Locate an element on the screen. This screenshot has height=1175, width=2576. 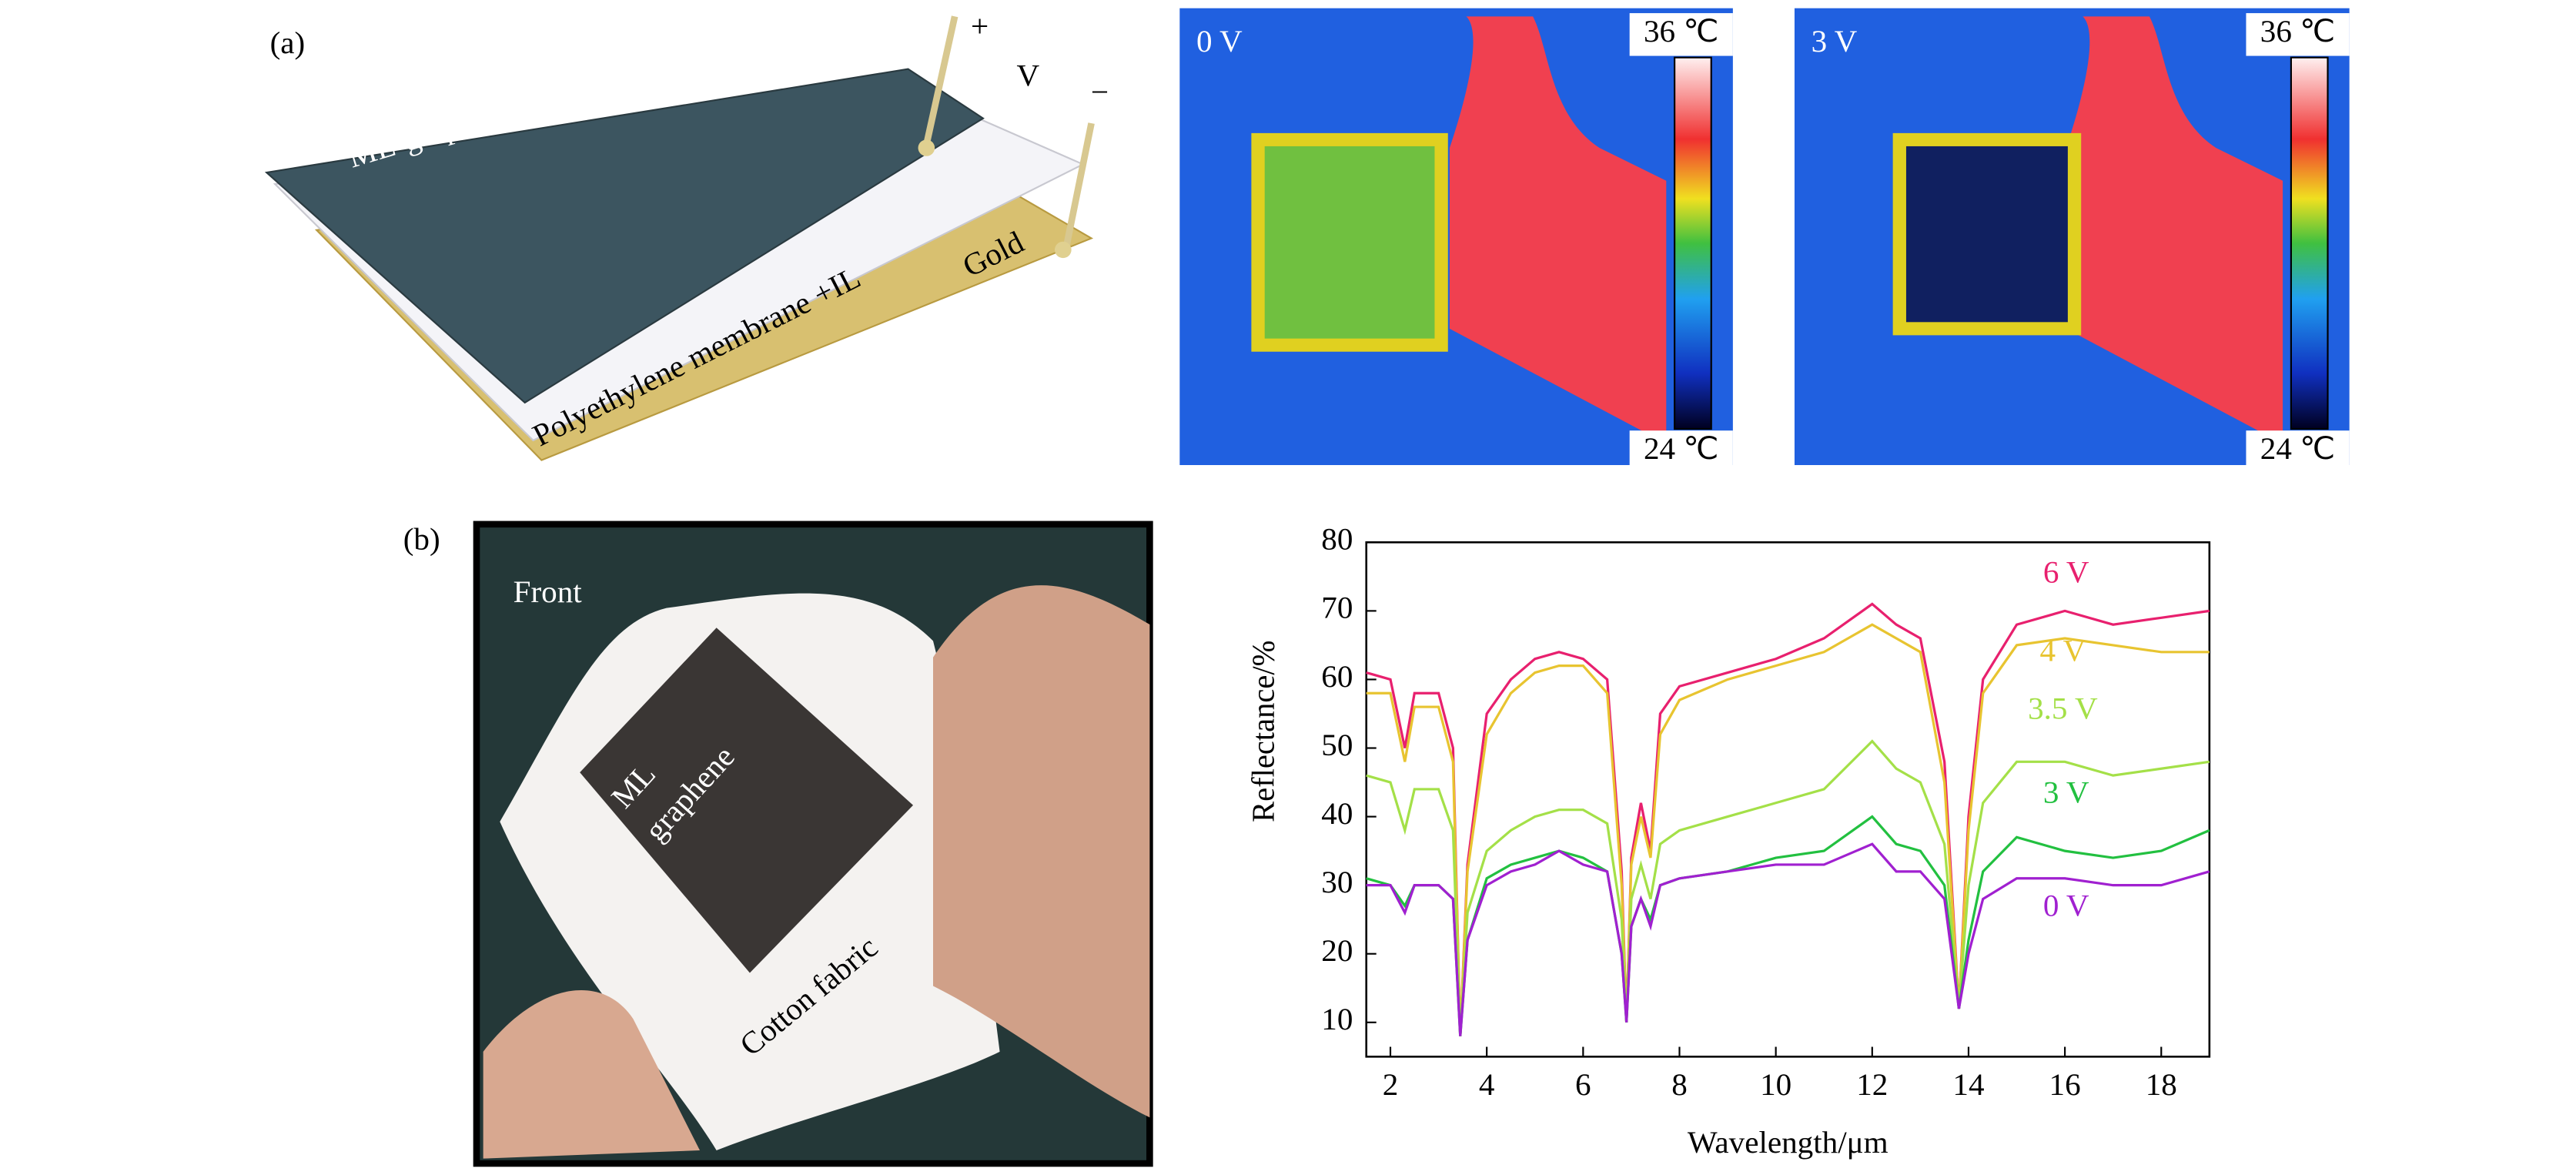
x-tick-label: 10 is located at coordinates (1776, 1084).